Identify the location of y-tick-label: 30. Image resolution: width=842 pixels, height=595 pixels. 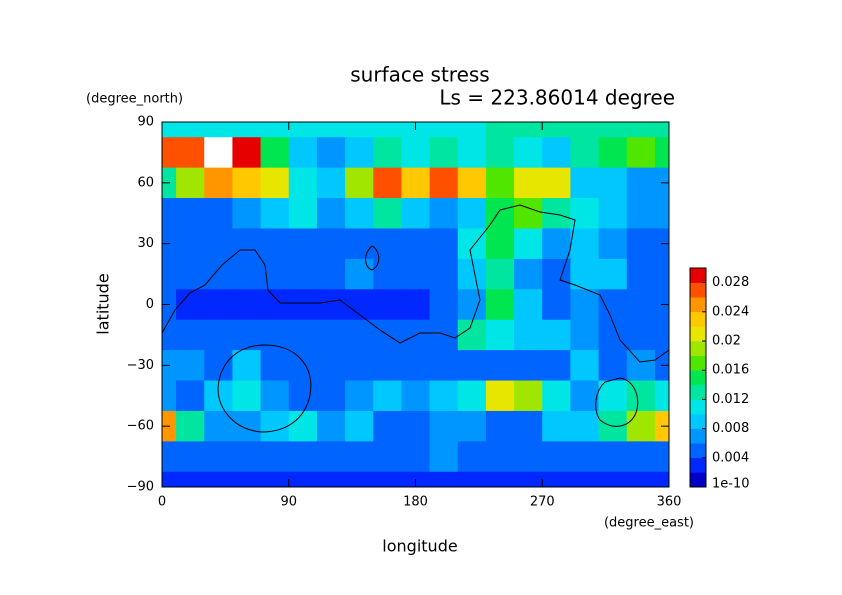
(145, 243).